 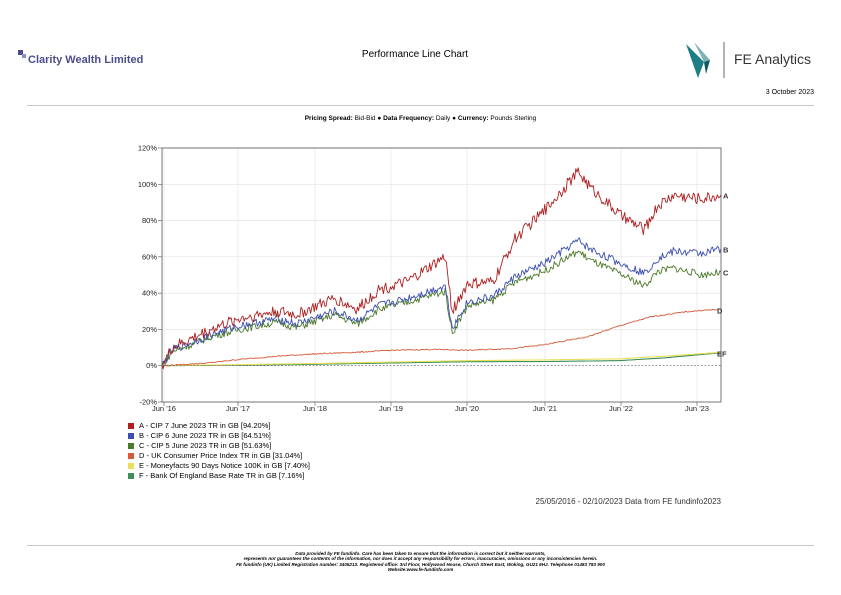 I want to click on x-tick-label: Jun '17, so click(x=238, y=408).